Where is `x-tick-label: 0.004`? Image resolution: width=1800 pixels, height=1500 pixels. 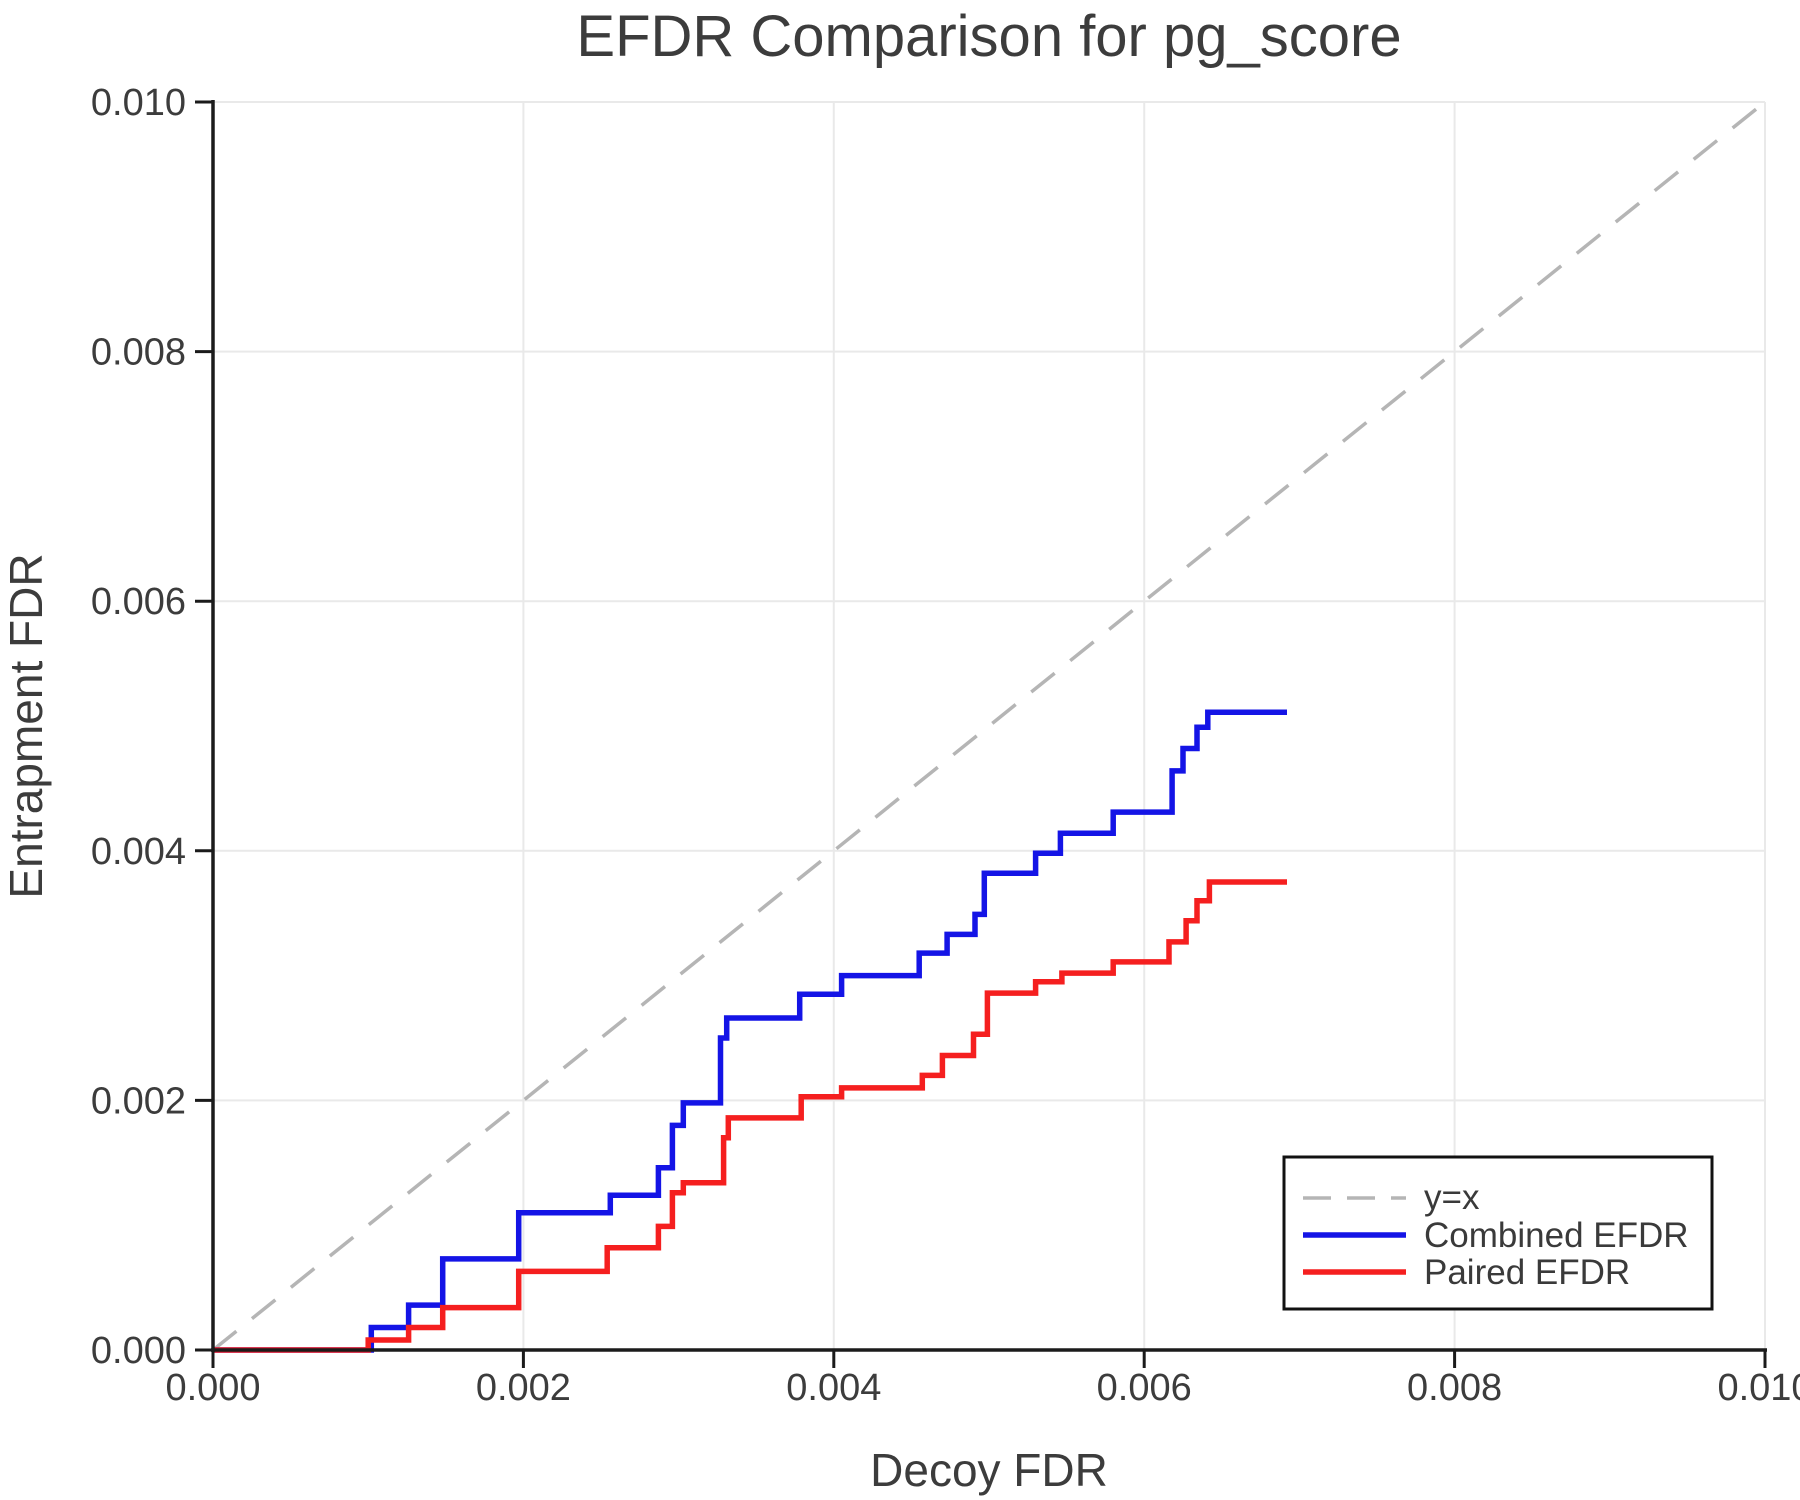 x-tick-label: 0.004 is located at coordinates (833, 1388).